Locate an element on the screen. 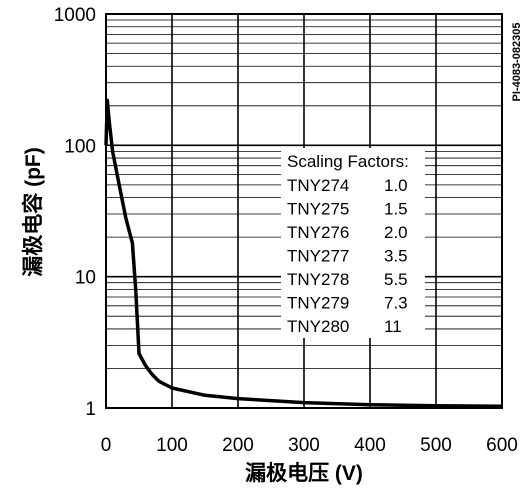 Image resolution: width=526 pixels, height=488 pixels. y-tick-labels: 1 10 100 1000 is located at coordinates (75, 212).